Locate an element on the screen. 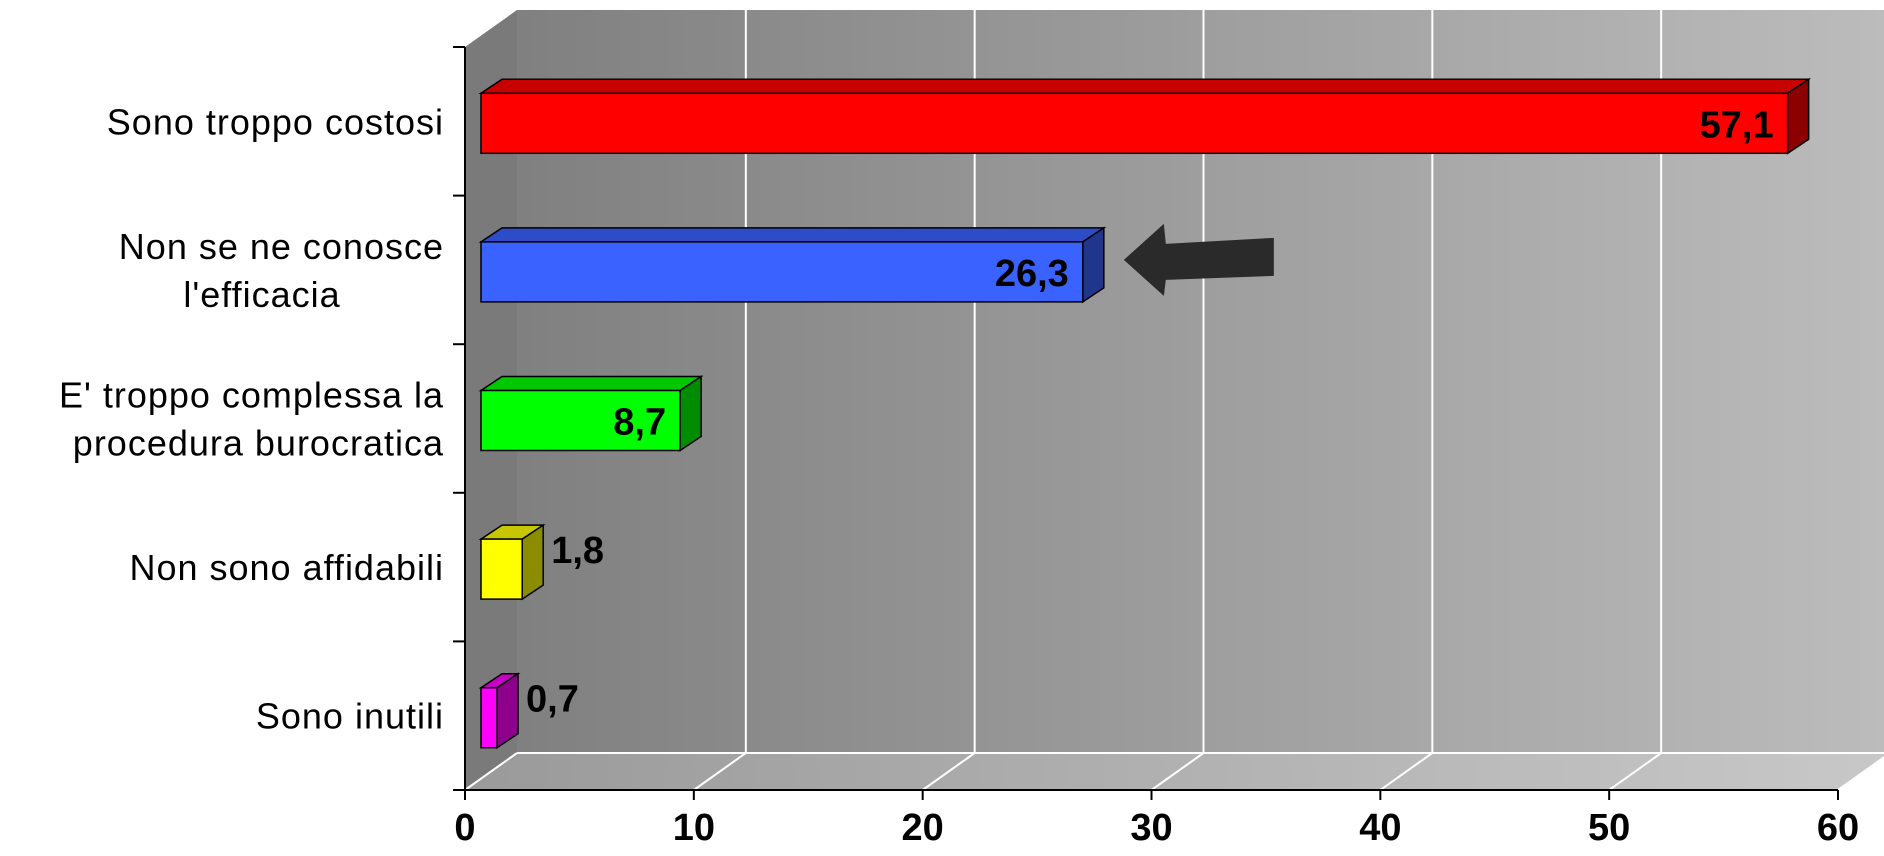  category-label: Non sono affidabili is located at coordinates (286, 567).